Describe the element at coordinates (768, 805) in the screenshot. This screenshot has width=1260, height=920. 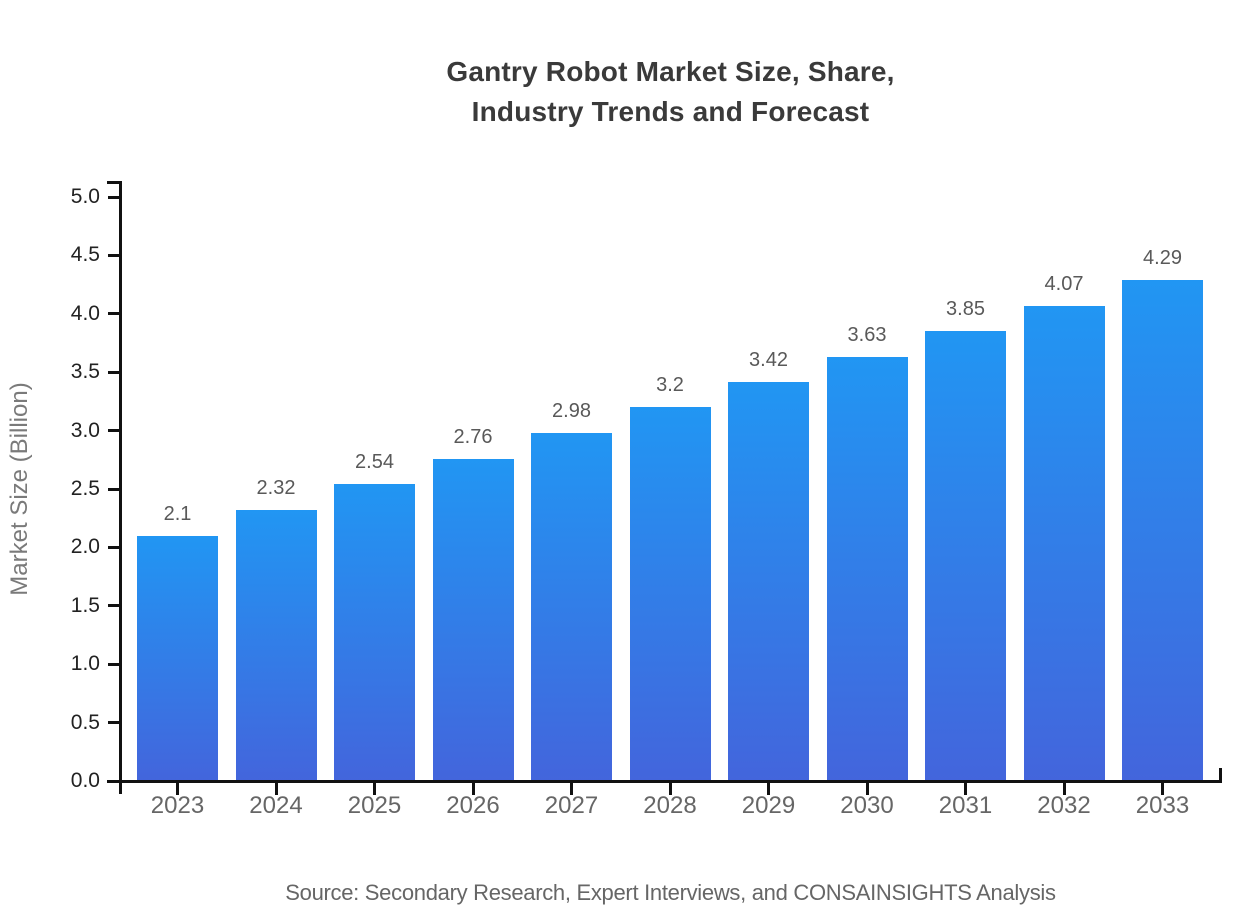
I see `x-tick-label: 2029` at that location.